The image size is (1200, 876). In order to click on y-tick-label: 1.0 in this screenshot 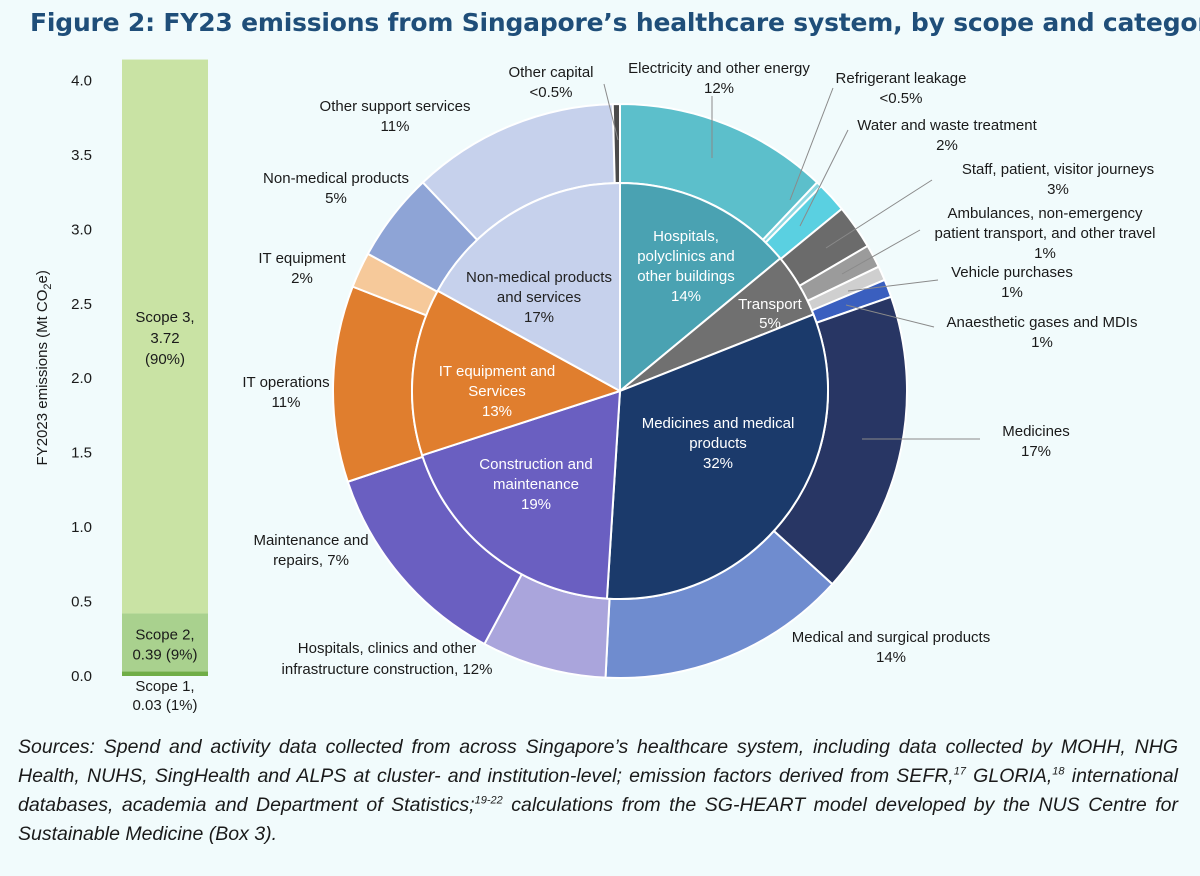, I will do `click(81, 527)`.